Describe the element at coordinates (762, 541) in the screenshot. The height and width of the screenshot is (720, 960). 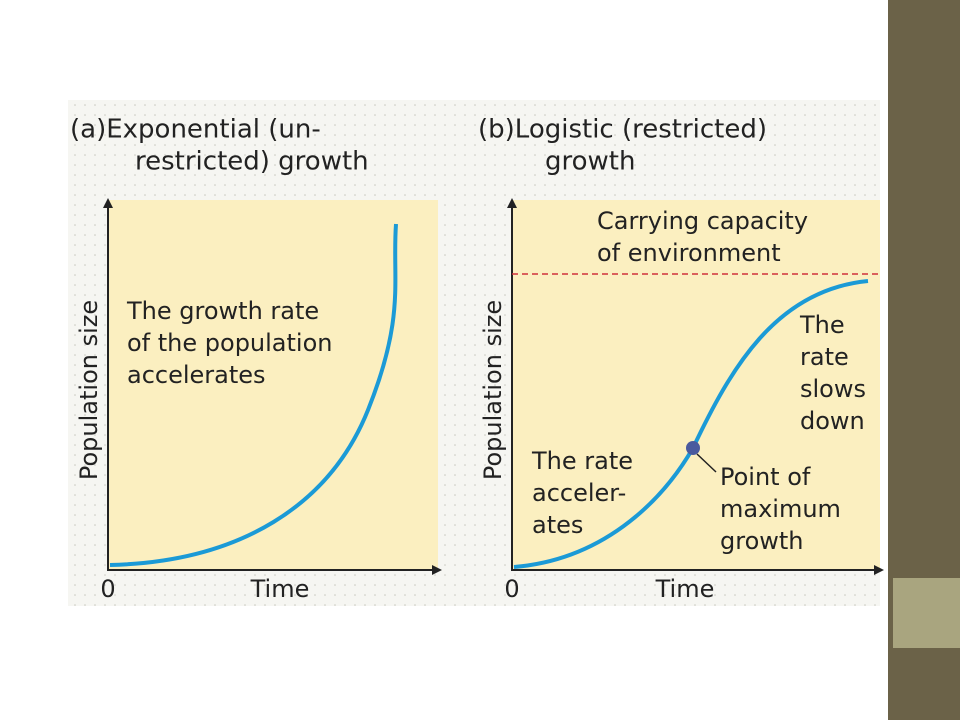
I see `annotation: growth` at that location.